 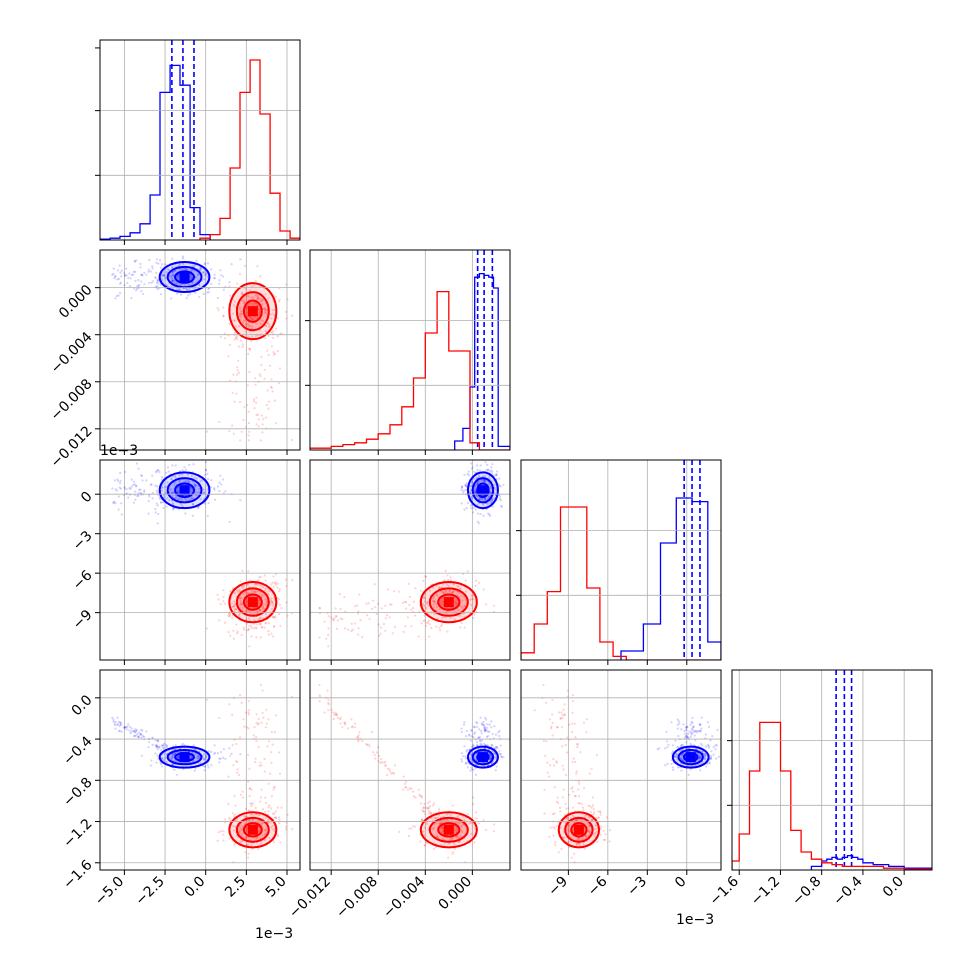 What do you see at coordinates (249, 149) in the screenshot?
I see `histogram-red` at bounding box center [249, 149].